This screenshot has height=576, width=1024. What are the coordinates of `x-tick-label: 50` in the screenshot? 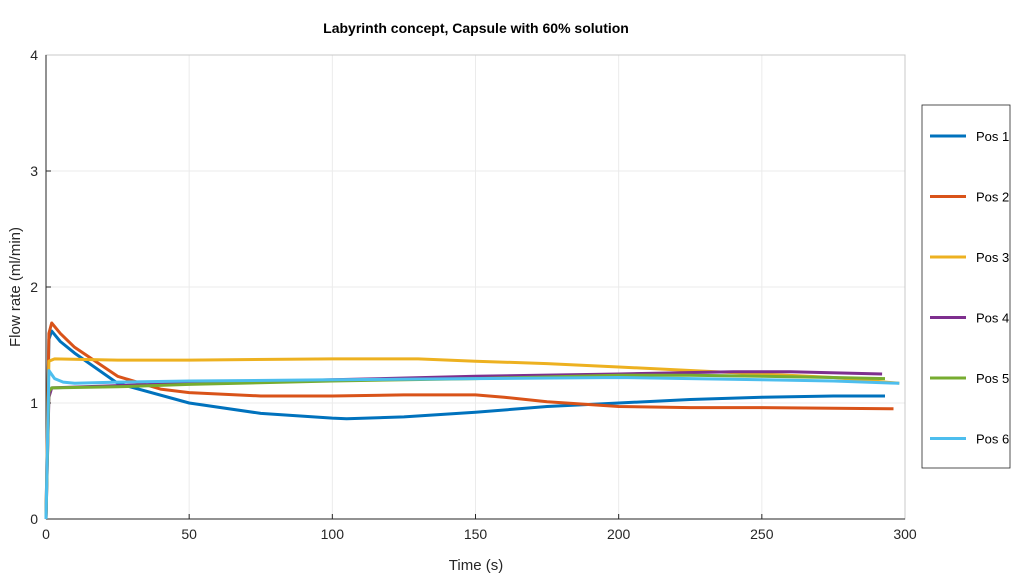 It's located at (189, 534).